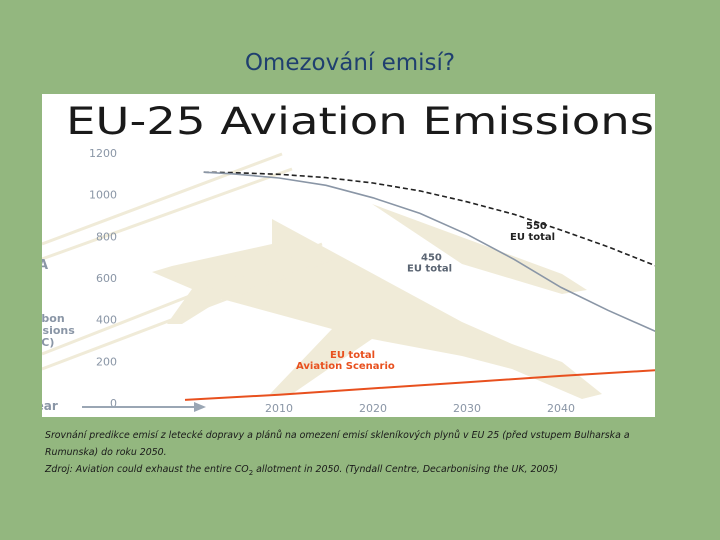 The image size is (720, 540). I want to click on y-tick-label: 1200, so click(103, 153).